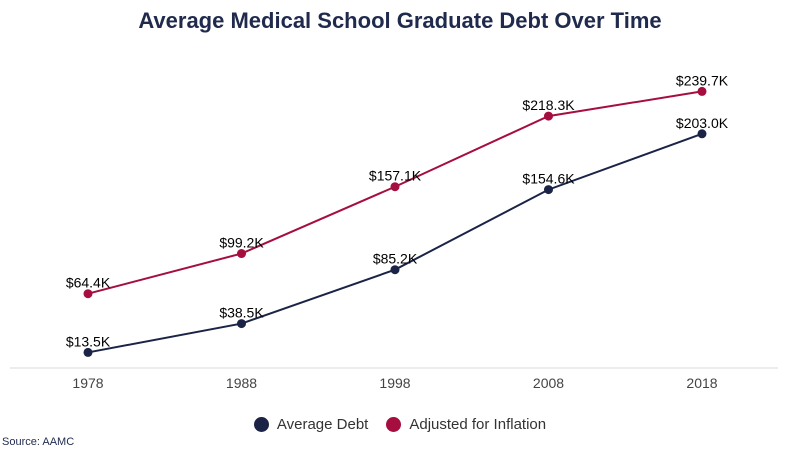 This screenshot has width=800, height=450. What do you see at coordinates (548, 116) in the screenshot?
I see `data-point-adjusted-for-inflation-2008` at bounding box center [548, 116].